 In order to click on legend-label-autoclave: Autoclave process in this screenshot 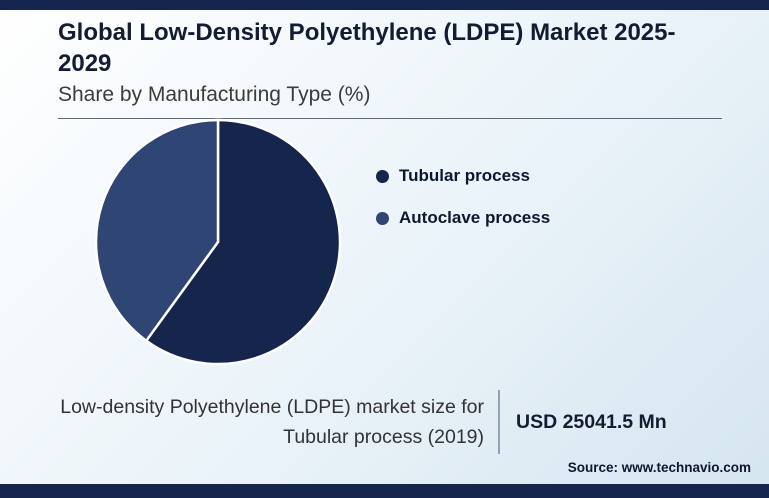, I will do `click(475, 217)`.